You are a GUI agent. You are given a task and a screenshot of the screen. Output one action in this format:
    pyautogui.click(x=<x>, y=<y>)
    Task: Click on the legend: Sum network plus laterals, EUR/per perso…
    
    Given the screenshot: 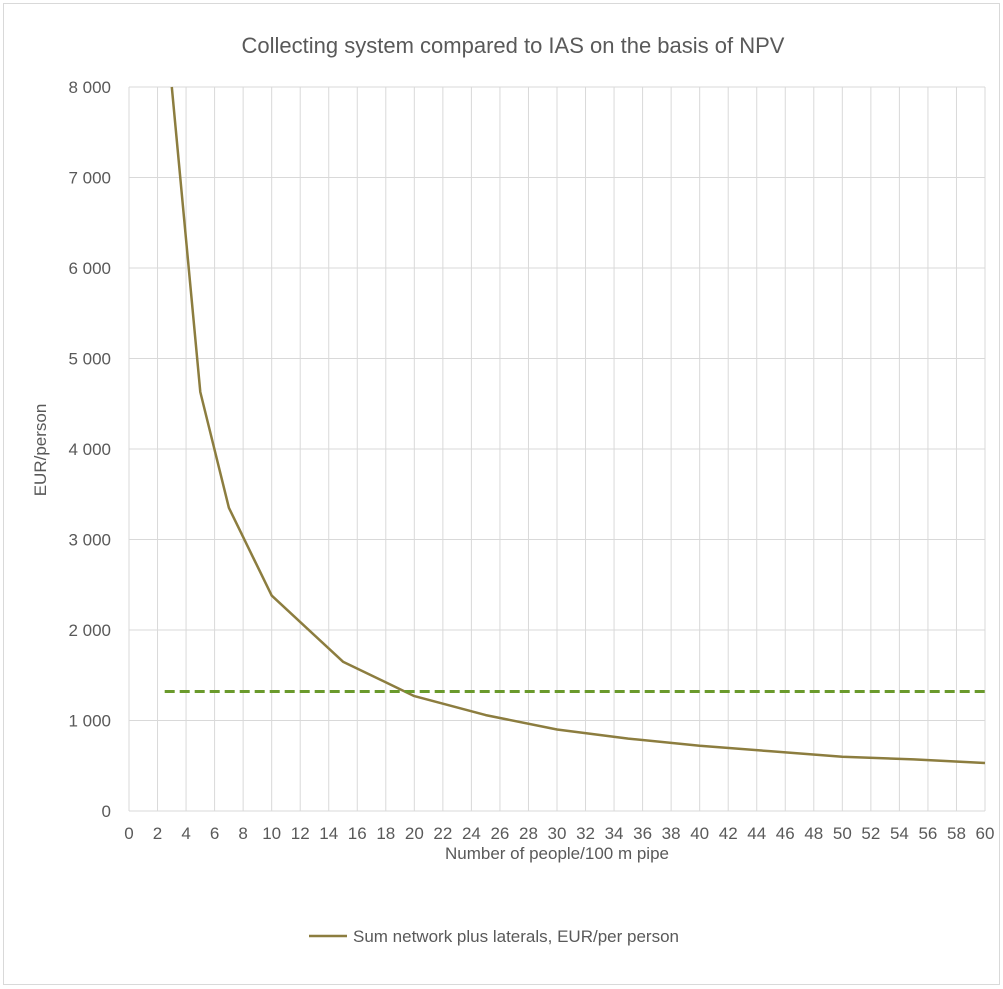 What is the action you would take?
    pyautogui.click(x=494, y=936)
    